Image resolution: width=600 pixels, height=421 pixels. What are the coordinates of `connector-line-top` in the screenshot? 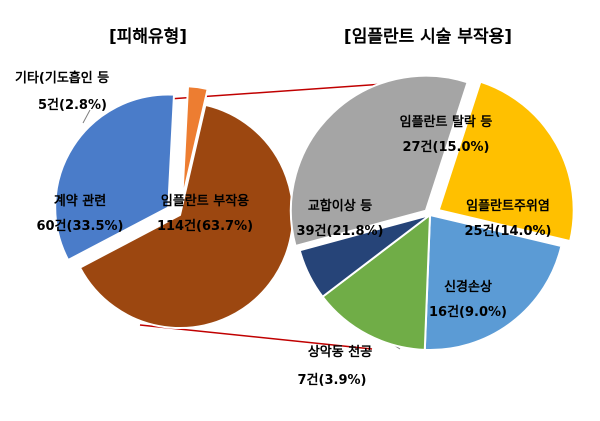 It's located at (276, 91).